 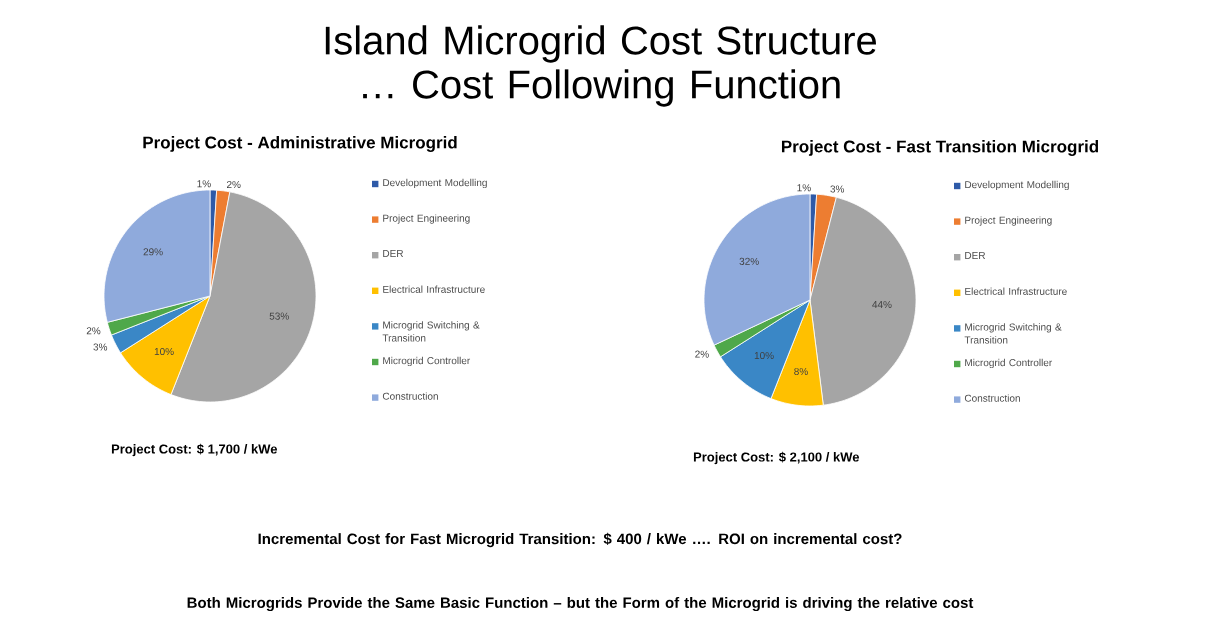 I want to click on text: Island Microgrid Cost Structure … Cost Following Function, so click(x=600, y=66).